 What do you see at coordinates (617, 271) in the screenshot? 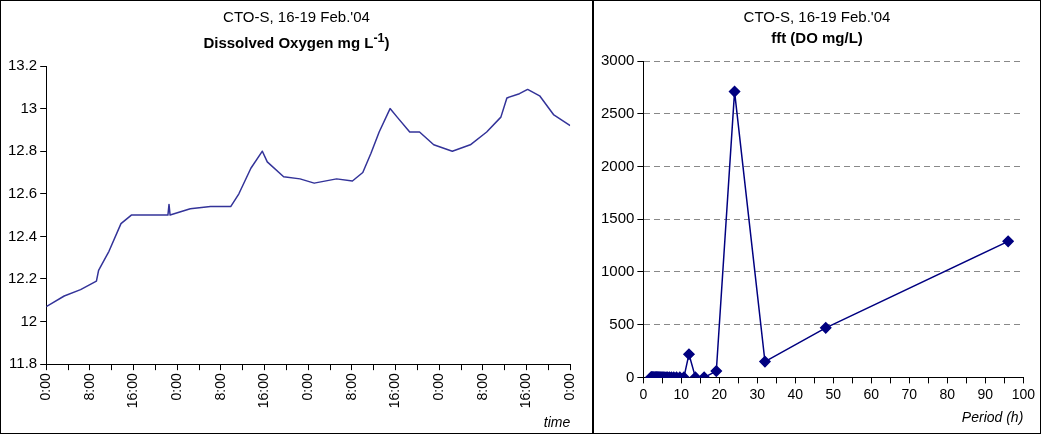
I see `y-tick-label: 1000` at bounding box center [617, 271].